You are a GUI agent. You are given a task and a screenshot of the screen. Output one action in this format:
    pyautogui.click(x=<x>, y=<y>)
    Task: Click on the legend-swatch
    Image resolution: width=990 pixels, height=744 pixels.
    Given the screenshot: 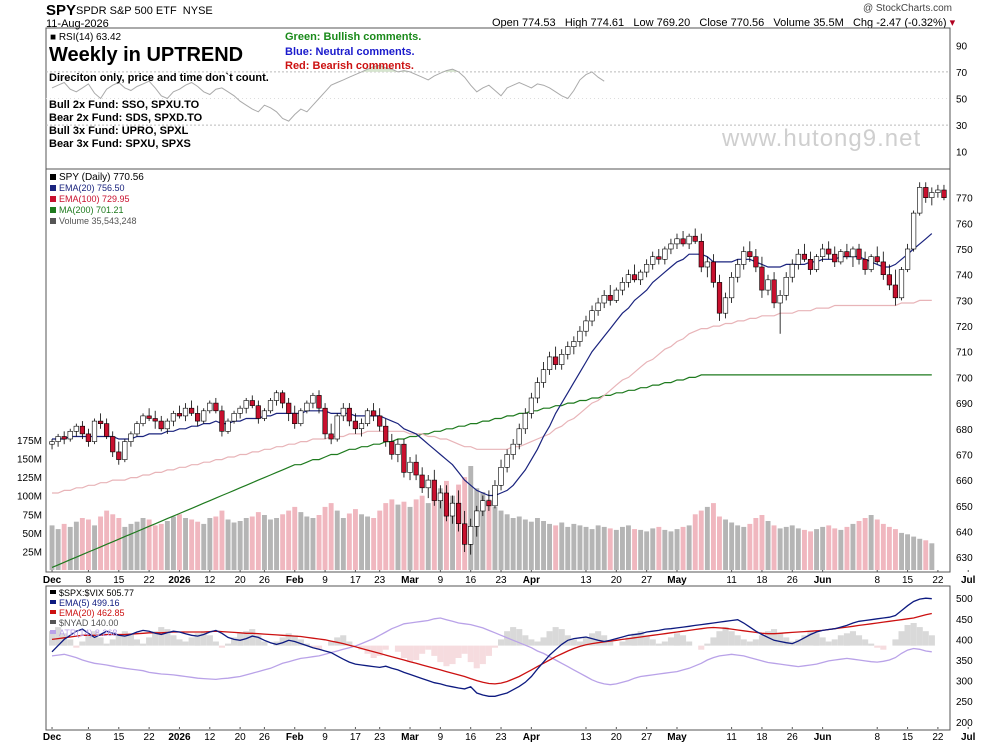 What is the action you would take?
    pyautogui.click(x=53, y=632)
    